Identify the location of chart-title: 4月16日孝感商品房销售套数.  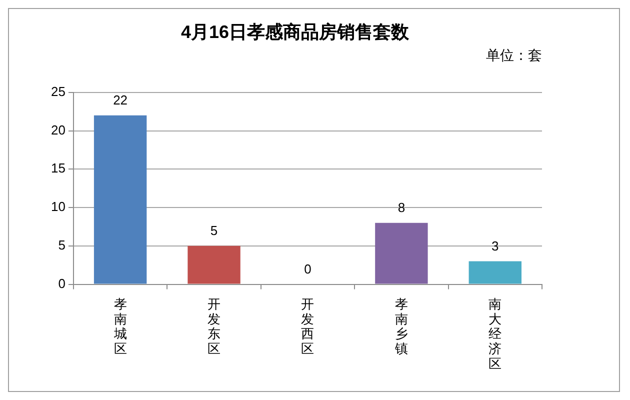
(295, 32).